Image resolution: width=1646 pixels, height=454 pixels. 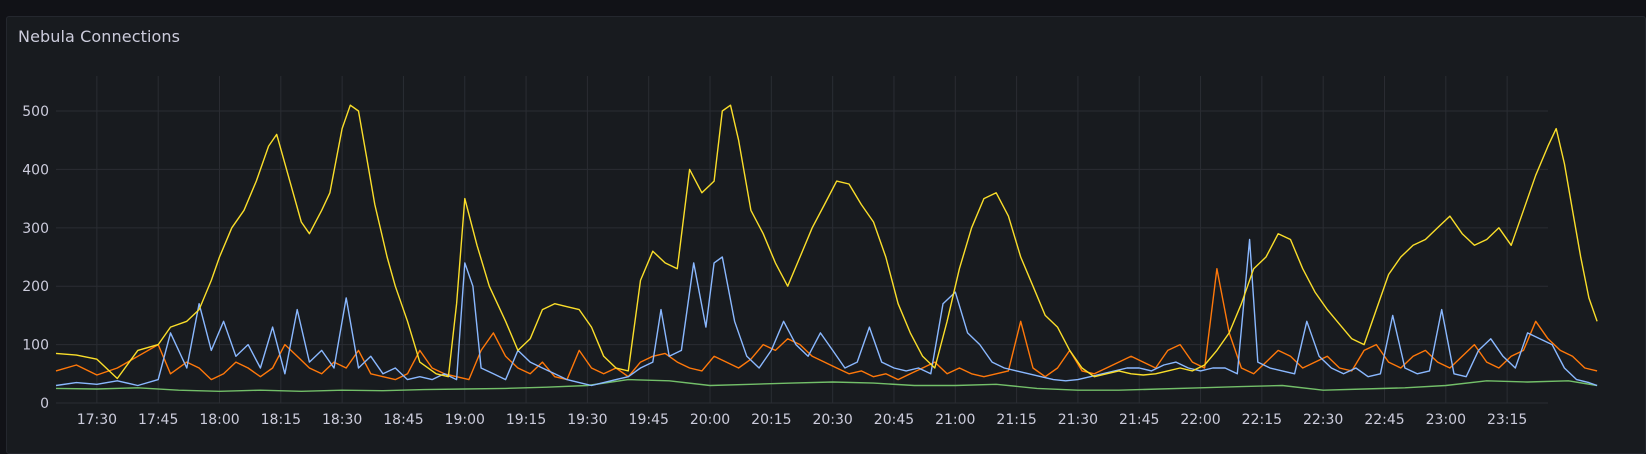 What do you see at coordinates (281, 420) in the screenshot?
I see `x-tick-label: 18:15` at bounding box center [281, 420].